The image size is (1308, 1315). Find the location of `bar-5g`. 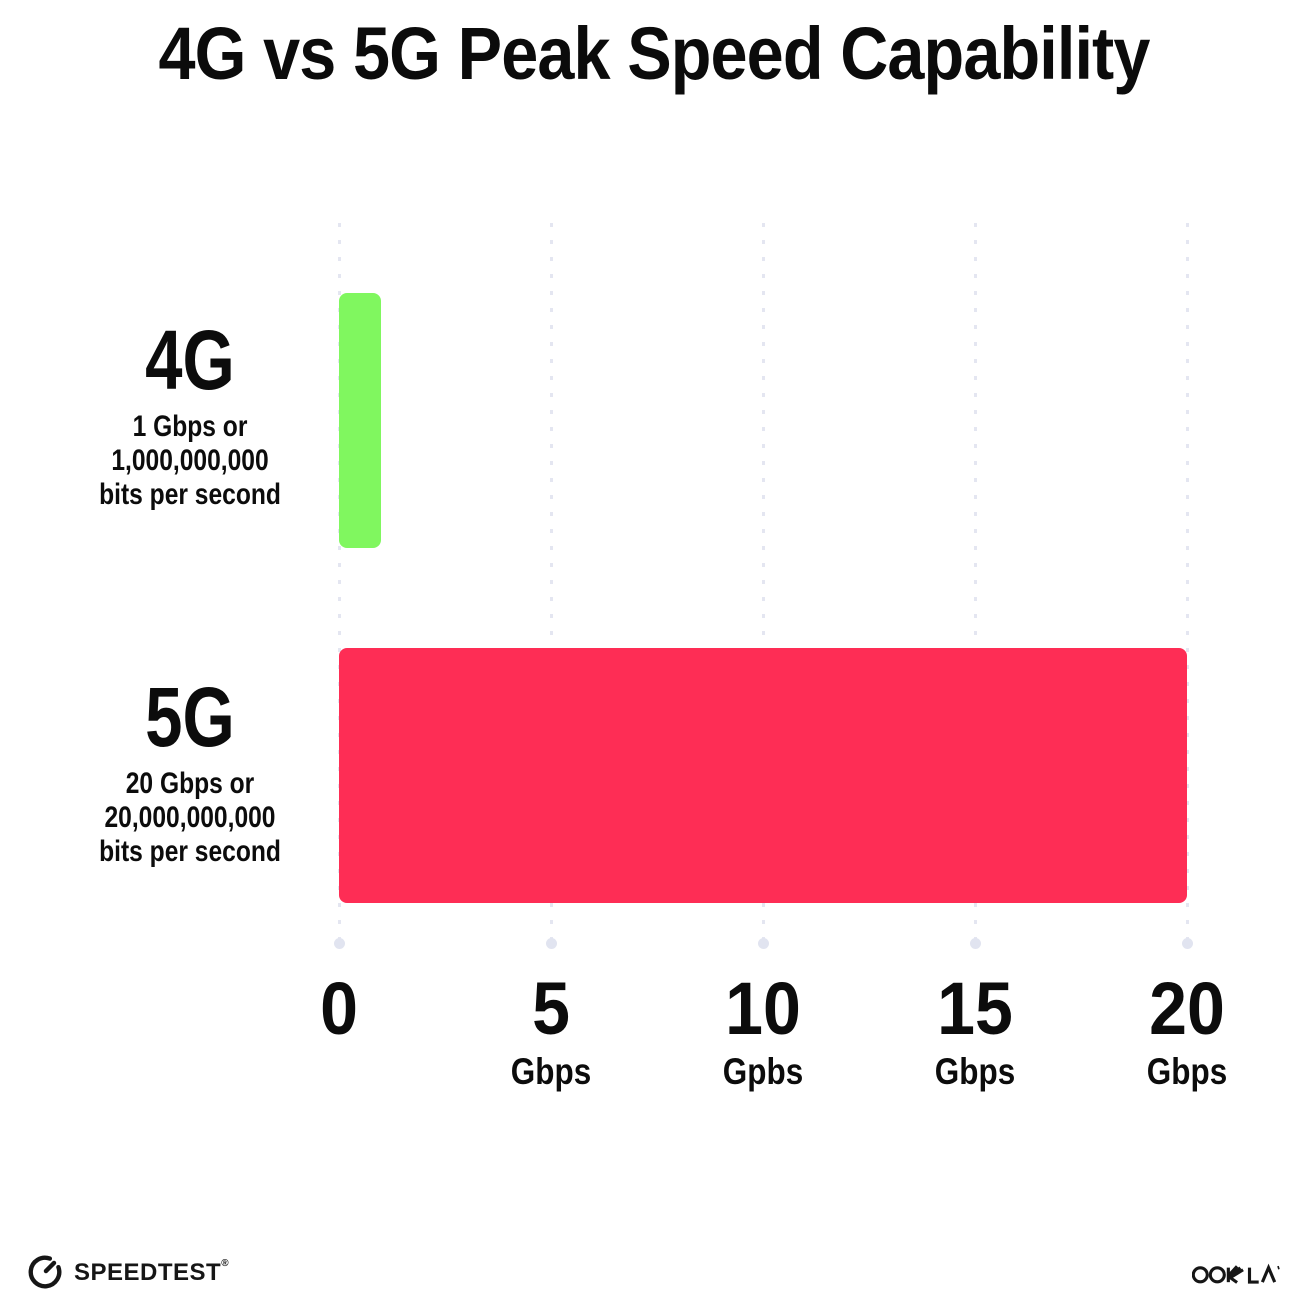

bar-5g is located at coordinates (763, 775).